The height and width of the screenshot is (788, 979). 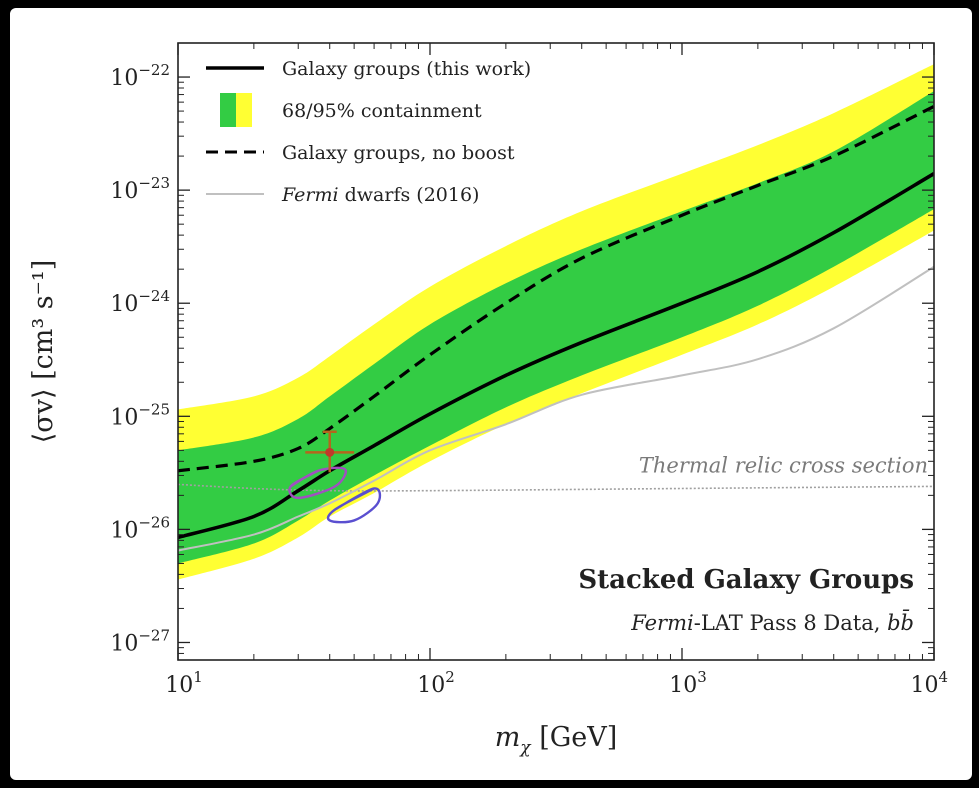 What do you see at coordinates (688, 683) in the screenshot?
I see `x-tick-label: 10³` at bounding box center [688, 683].